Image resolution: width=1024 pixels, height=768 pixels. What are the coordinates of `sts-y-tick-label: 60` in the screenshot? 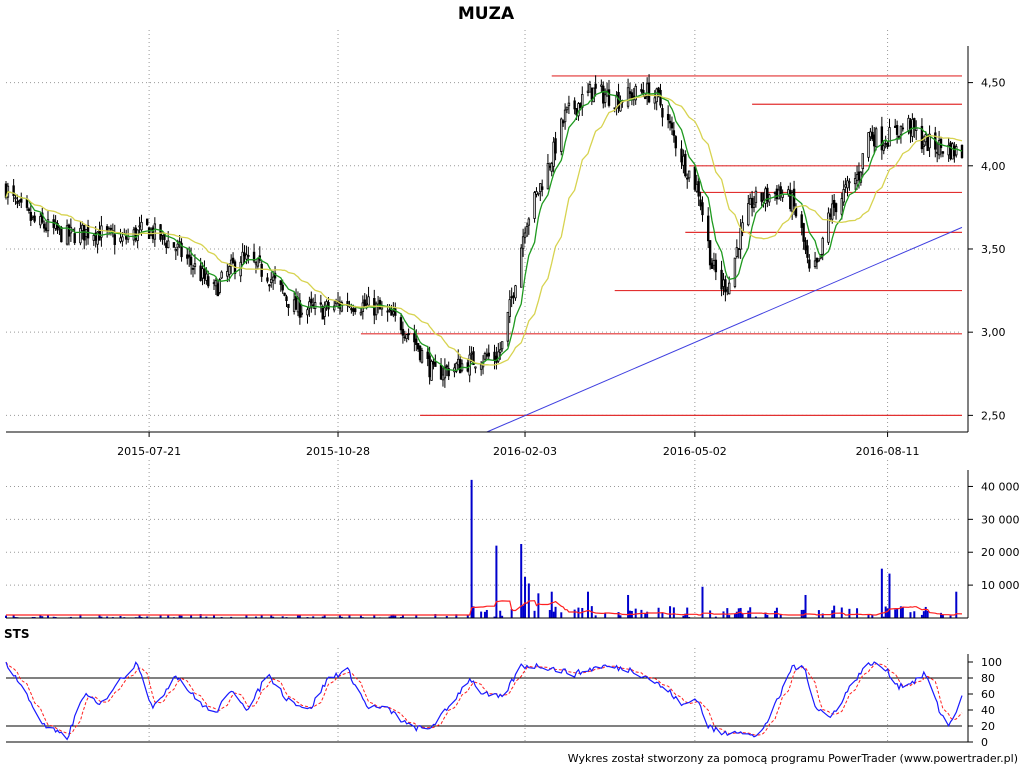 It's located at (988, 694).